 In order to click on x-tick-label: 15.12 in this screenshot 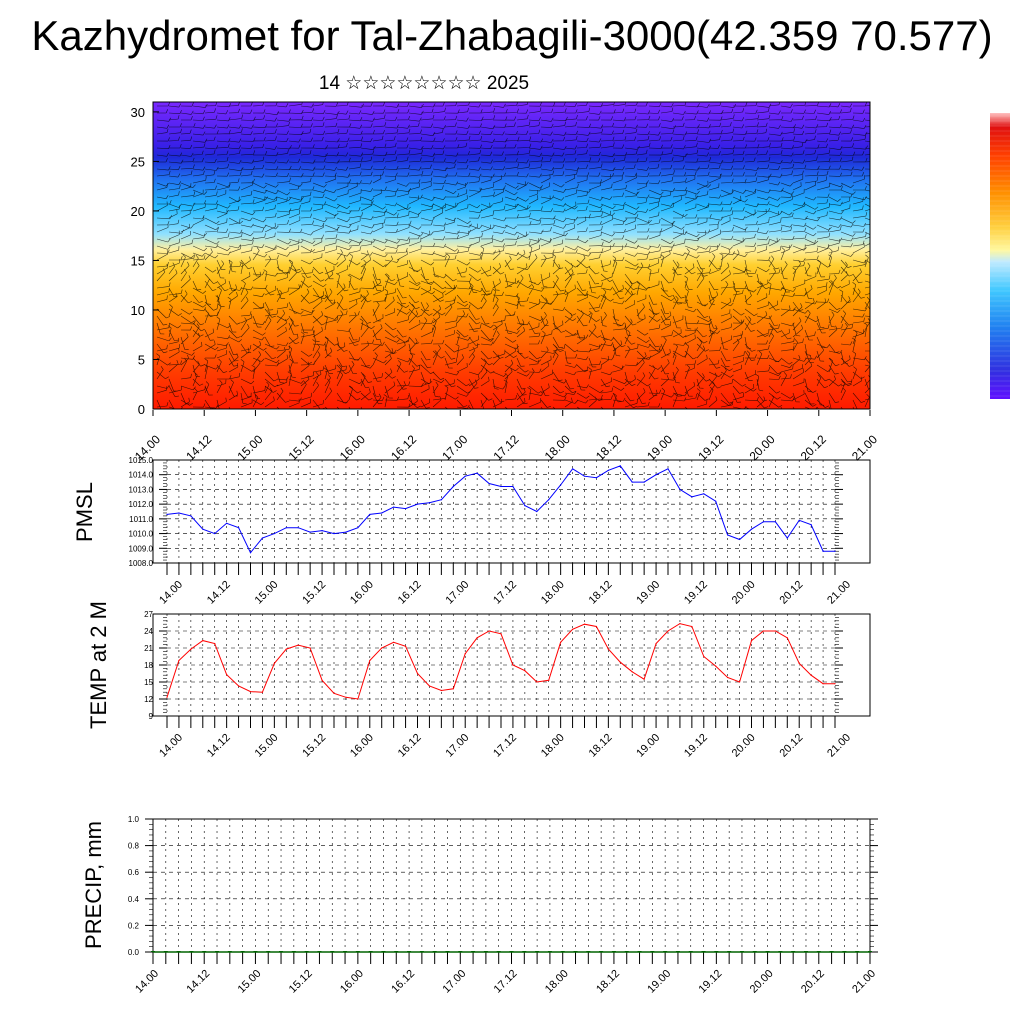, I will do `click(301, 982)`.